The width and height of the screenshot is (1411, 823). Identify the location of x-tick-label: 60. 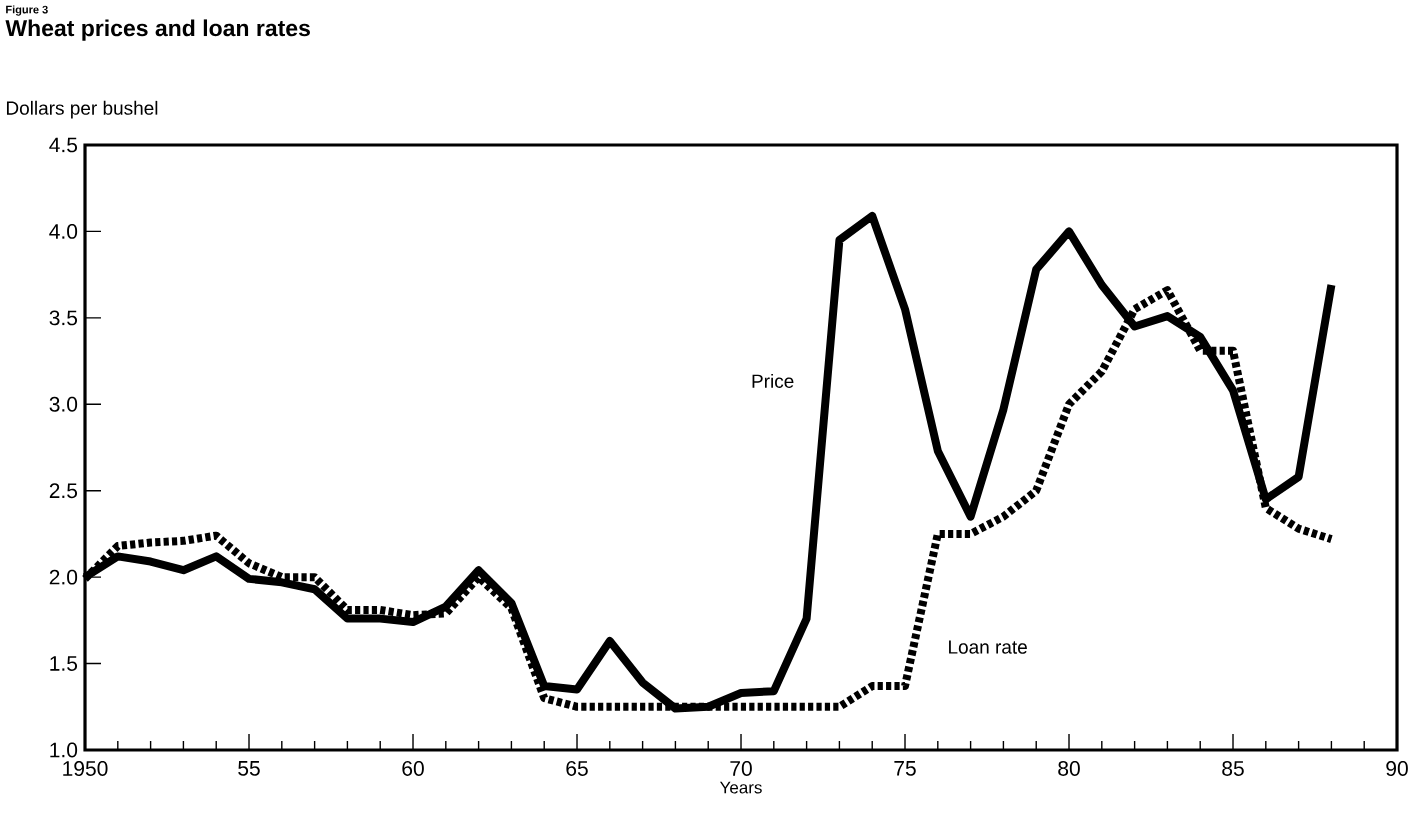
(413, 768).